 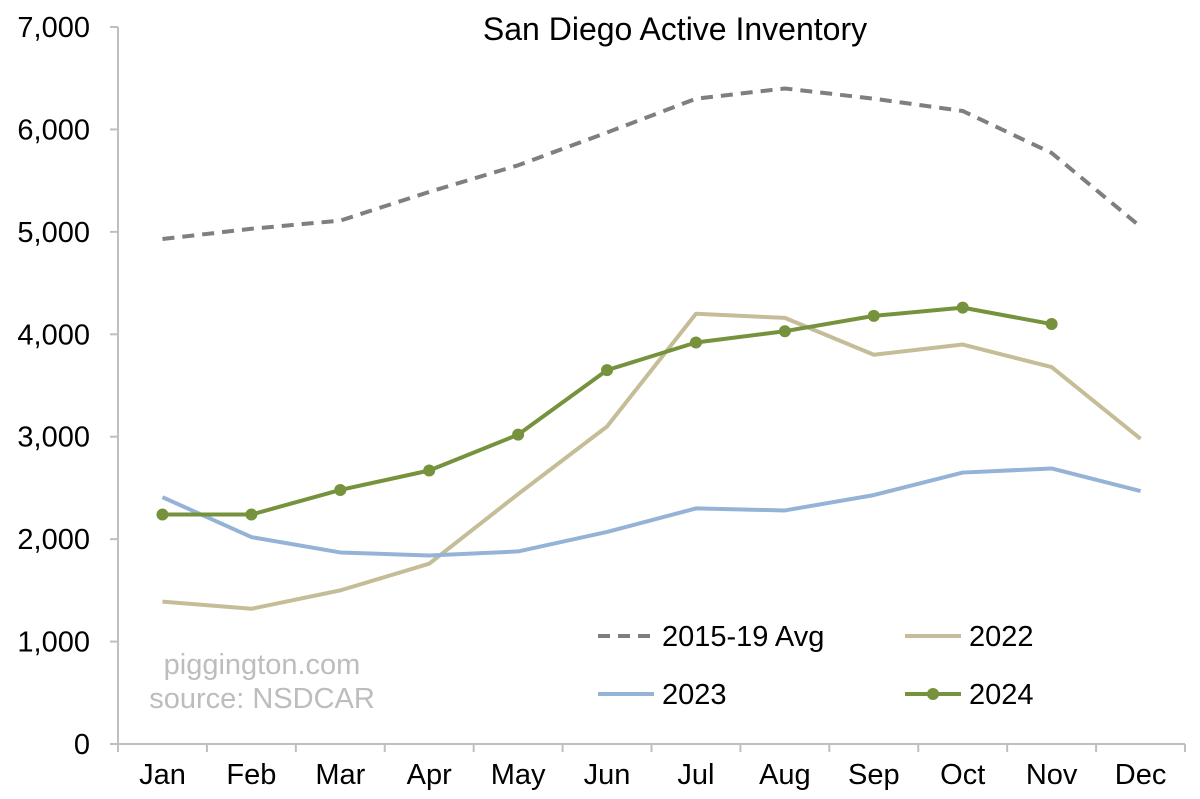 What do you see at coordinates (1141, 775) in the screenshot?
I see `x-tick-label: Dec` at bounding box center [1141, 775].